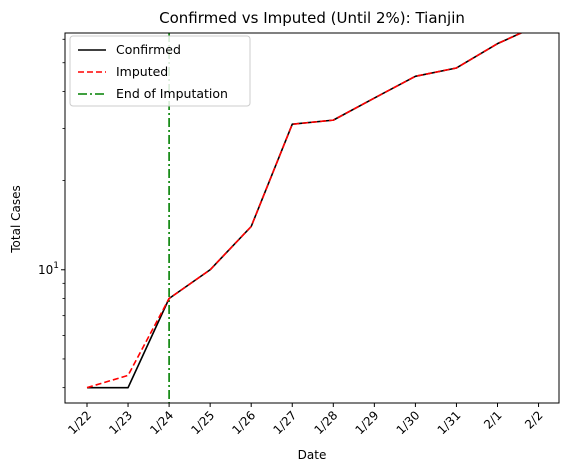  Describe the element at coordinates (408, 422) in the screenshot. I see `x-tick-label: 1/30` at that location.